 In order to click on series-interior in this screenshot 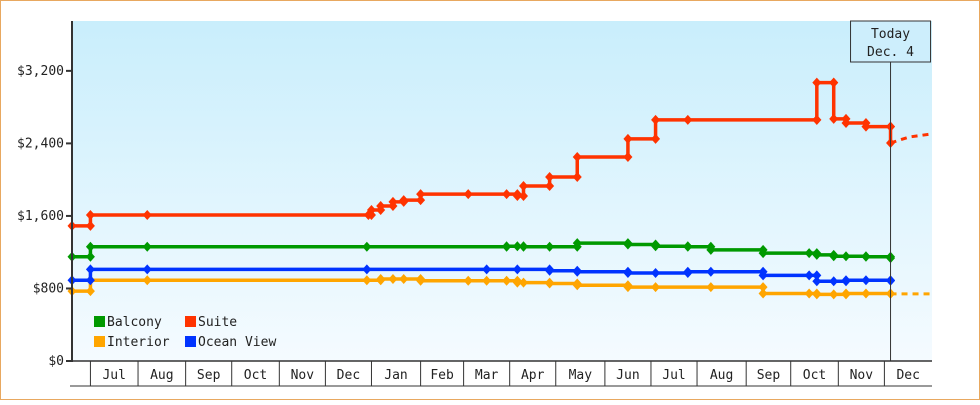, I will do `click(499, 286)`.